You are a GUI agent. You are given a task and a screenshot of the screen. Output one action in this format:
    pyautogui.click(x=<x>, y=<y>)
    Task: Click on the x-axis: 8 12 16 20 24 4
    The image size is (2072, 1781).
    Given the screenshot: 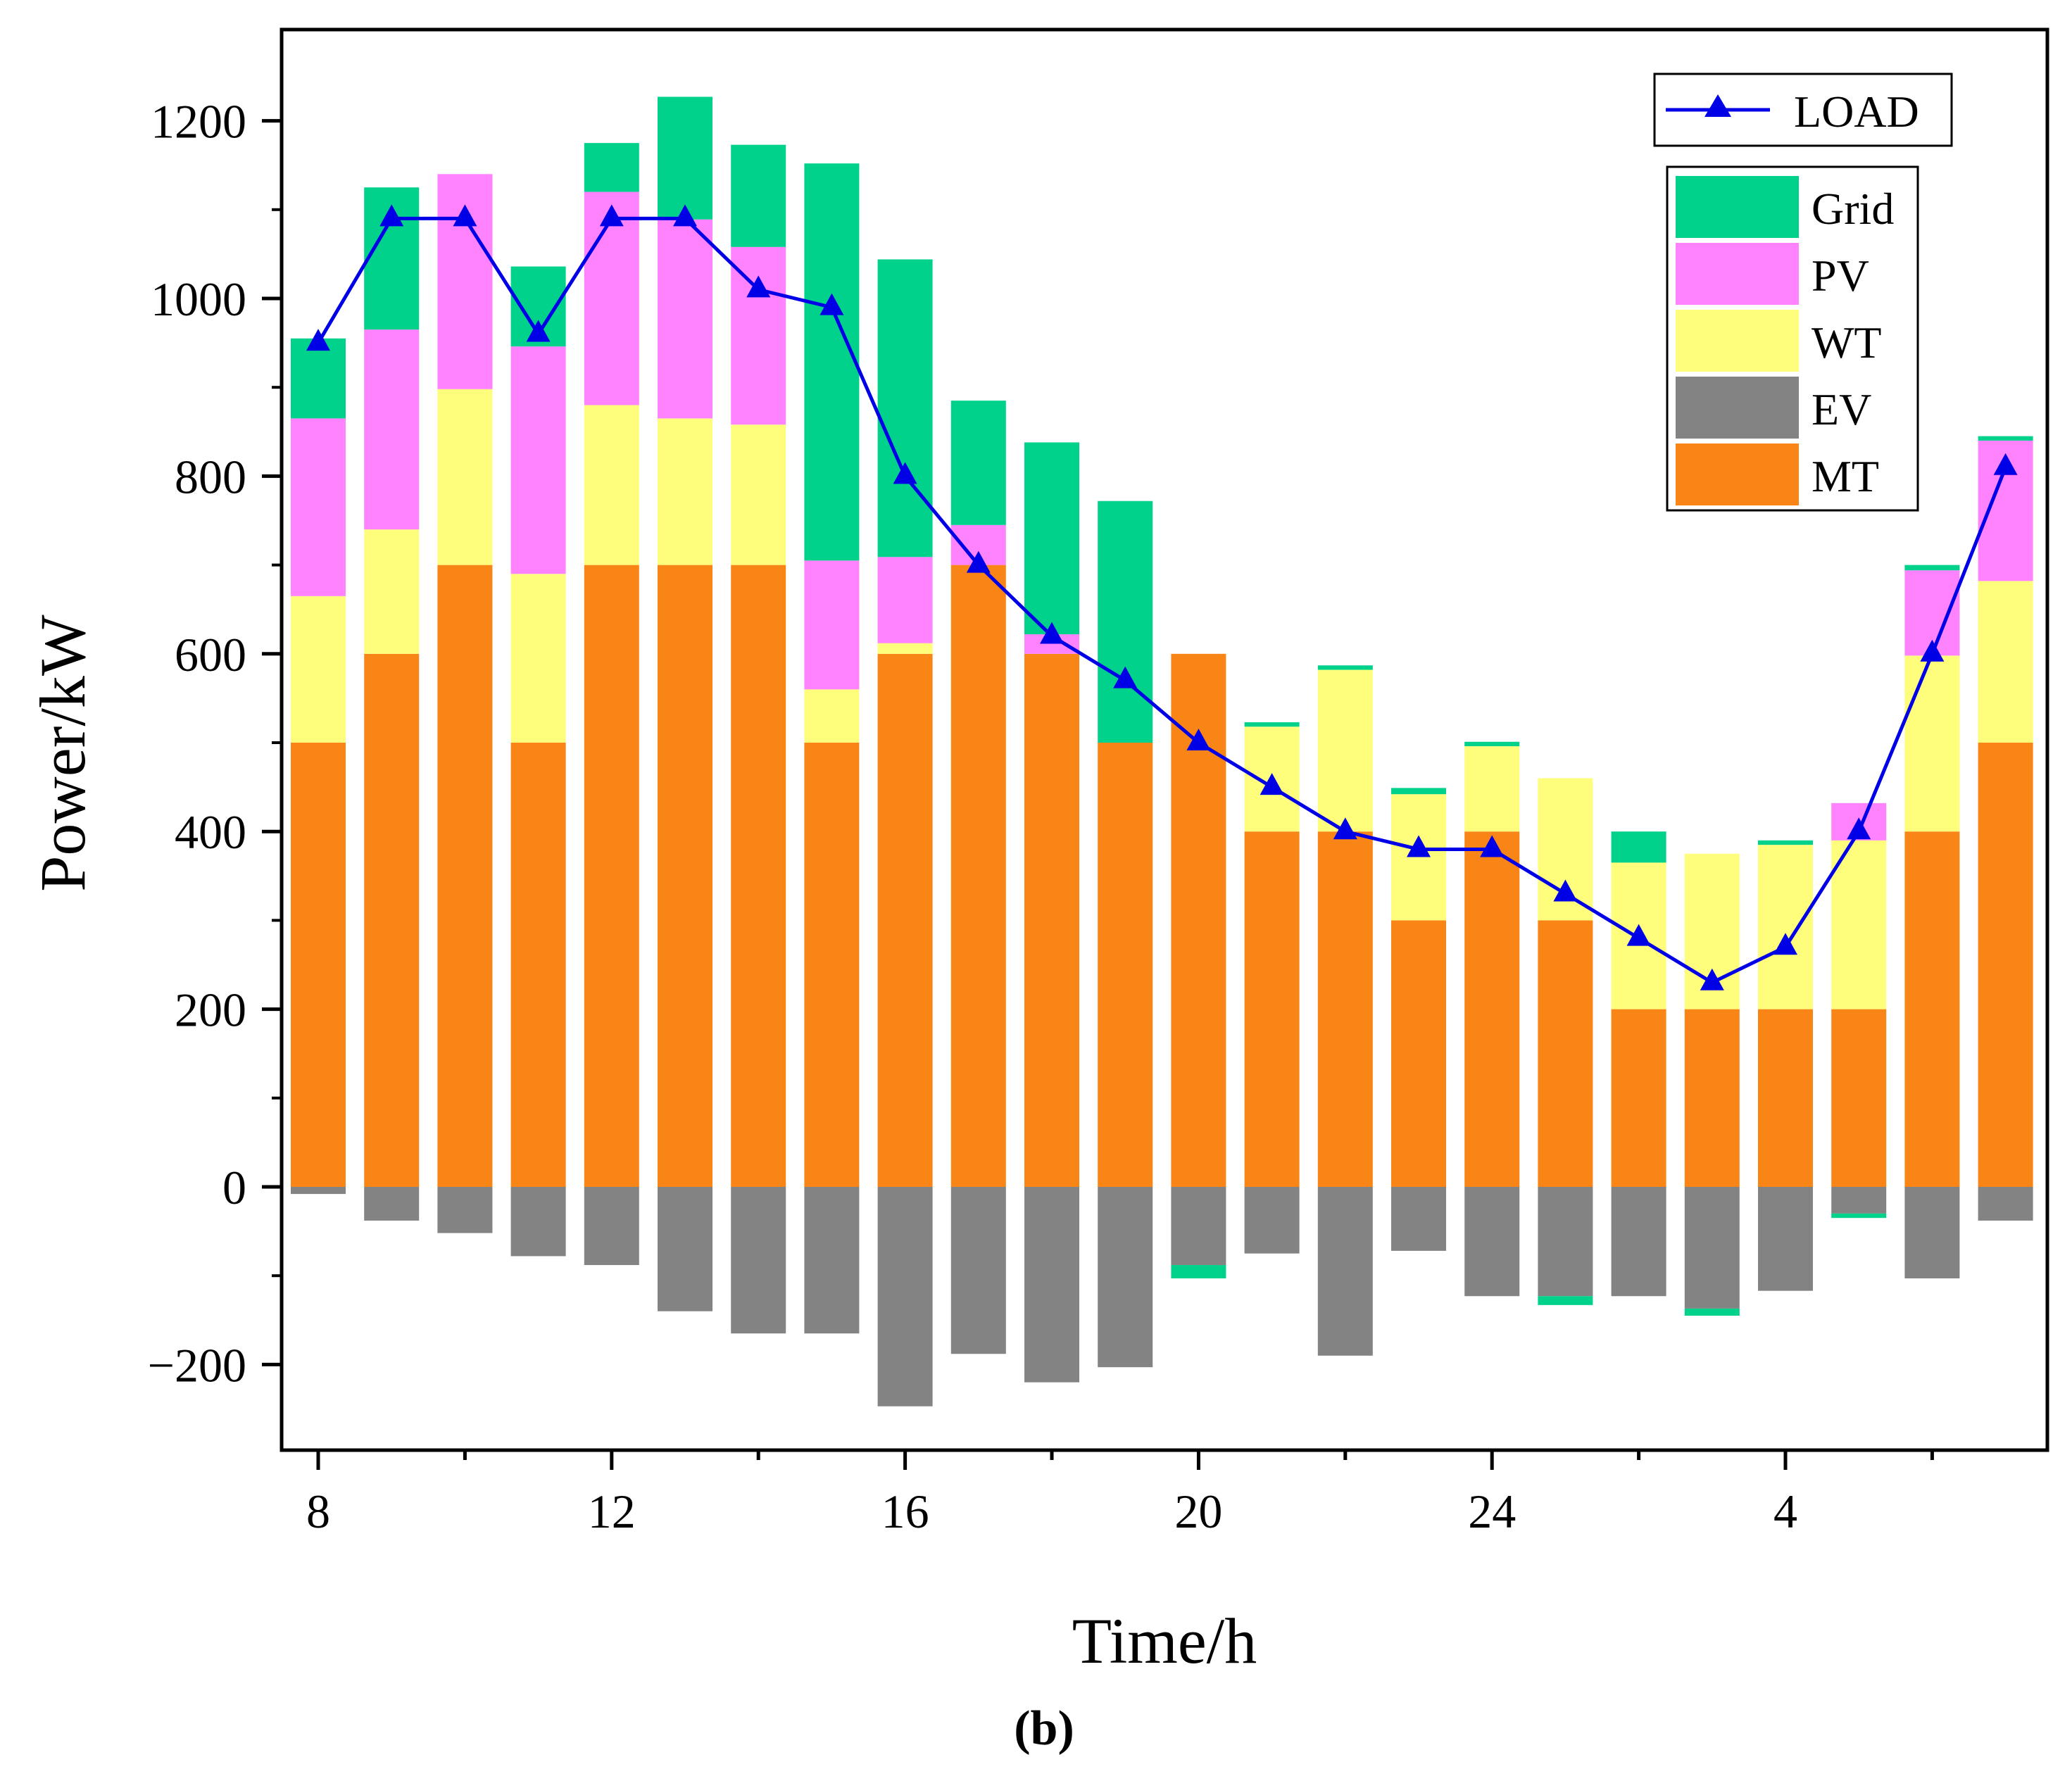 What is the action you would take?
    pyautogui.click(x=1120, y=1494)
    